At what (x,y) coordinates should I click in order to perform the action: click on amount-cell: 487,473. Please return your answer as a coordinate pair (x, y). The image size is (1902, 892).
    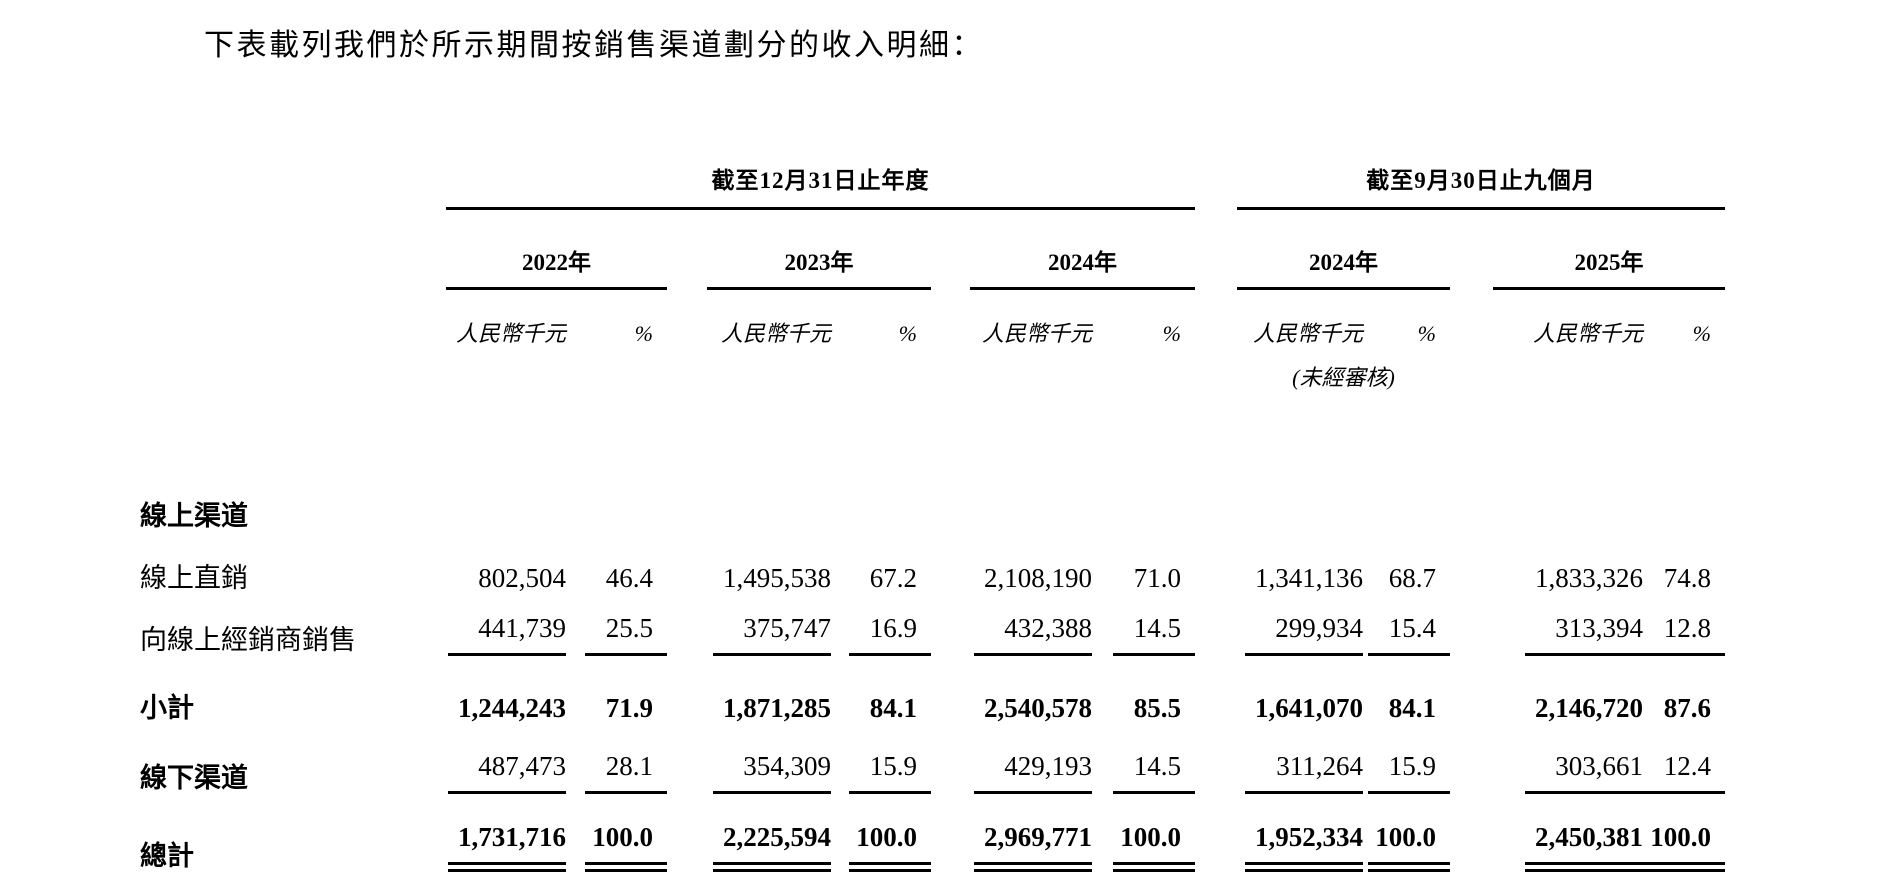
    Looking at the image, I should click on (506, 759).